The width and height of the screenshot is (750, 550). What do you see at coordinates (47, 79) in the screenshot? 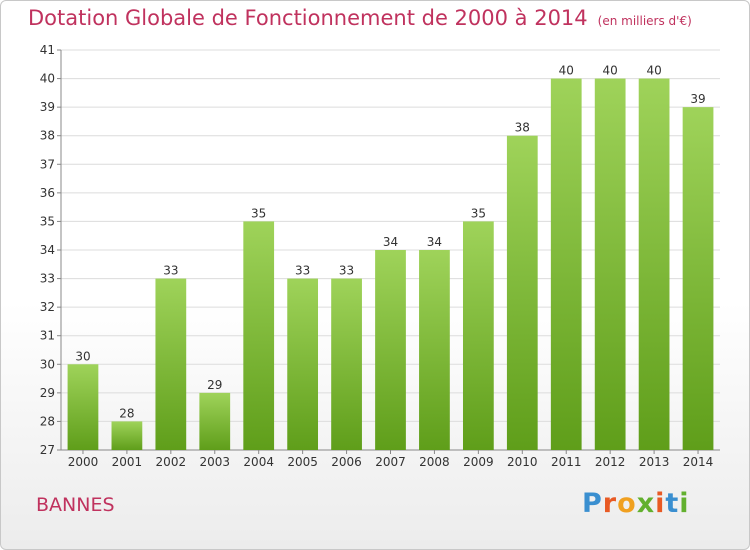
I see `y-tick-label: 40` at bounding box center [47, 79].